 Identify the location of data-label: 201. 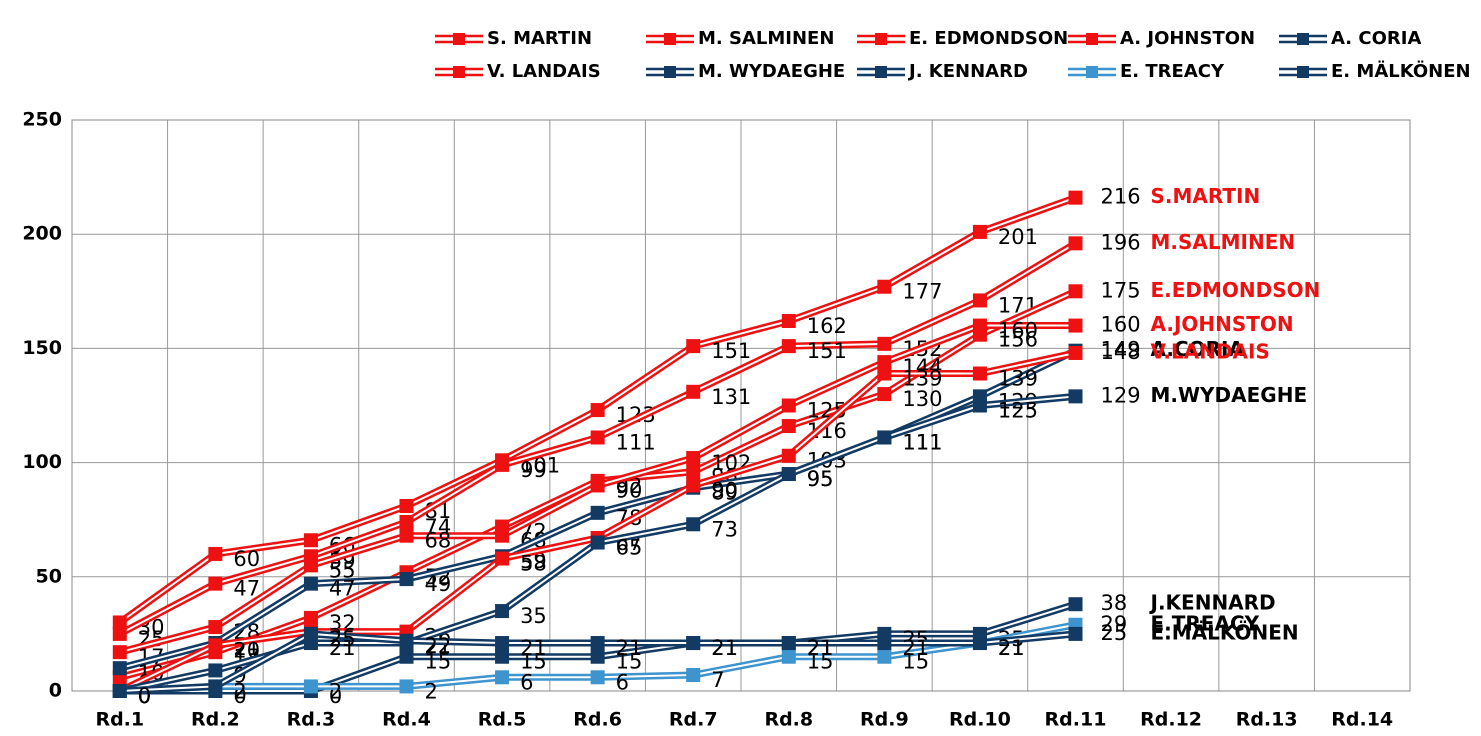
(1018, 237).